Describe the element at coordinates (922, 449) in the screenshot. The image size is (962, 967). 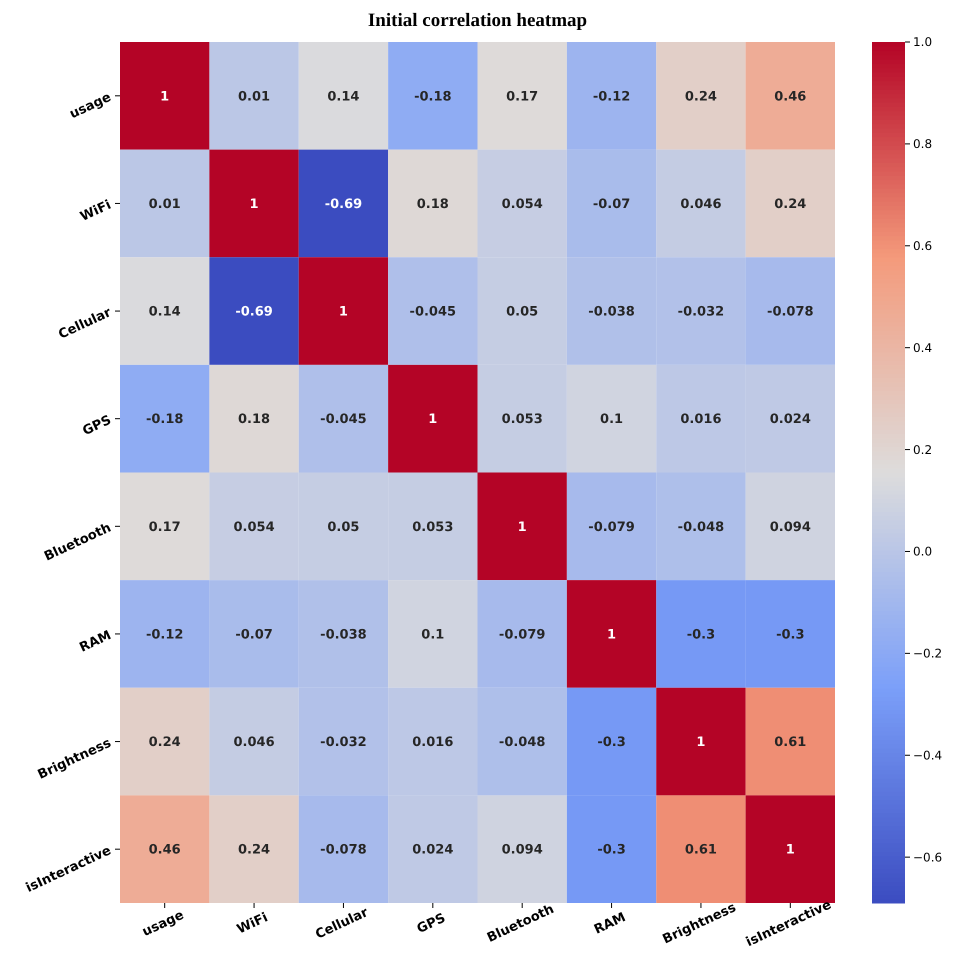
I see `color-bar-label: 0.2` at that location.